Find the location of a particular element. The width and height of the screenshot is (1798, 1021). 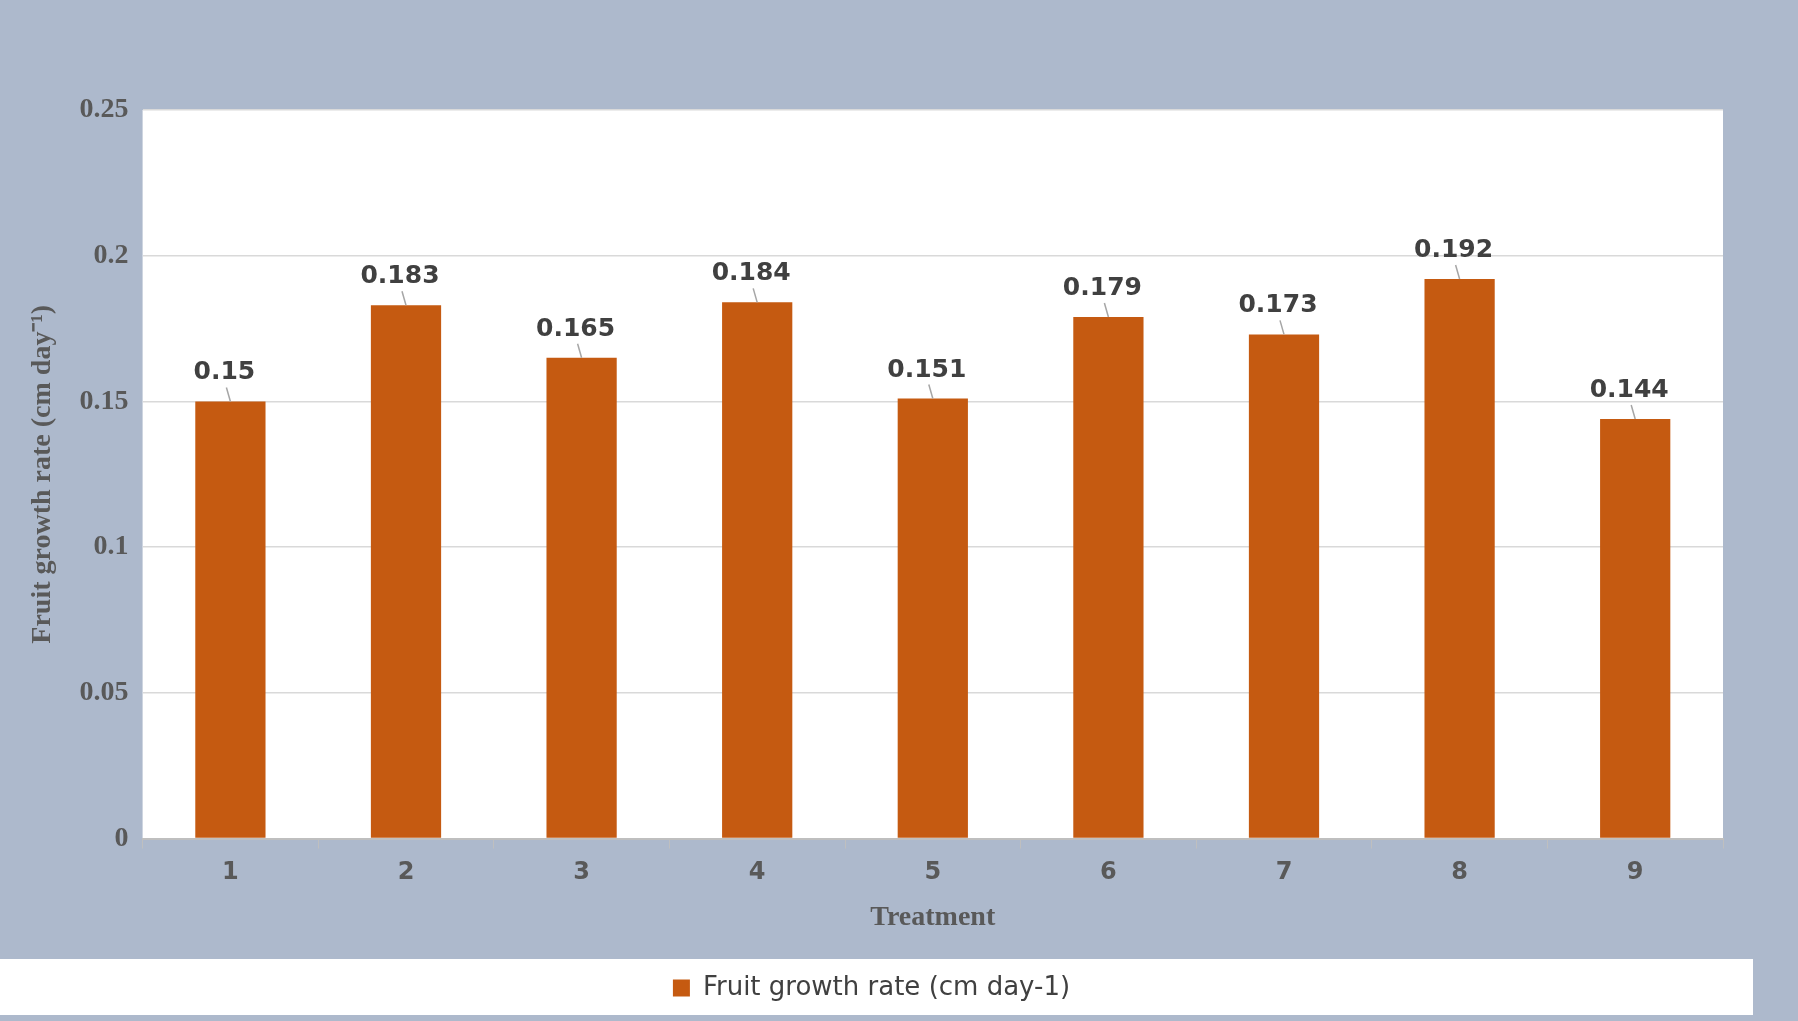

y-axis-title: Fruit growth rate (cm day⁻¹) is located at coordinates (41, 474).